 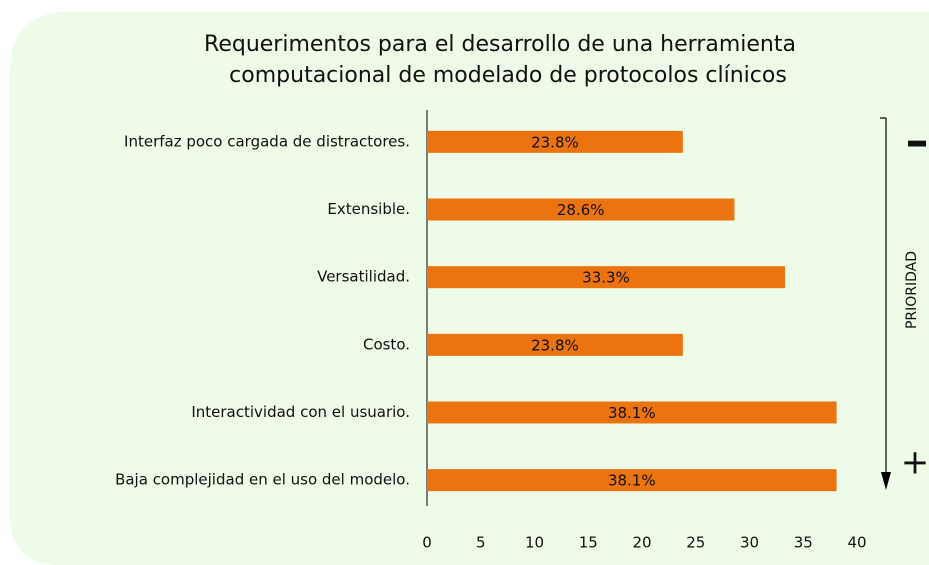 I want to click on x-tick-label: 35, so click(x=803, y=543).